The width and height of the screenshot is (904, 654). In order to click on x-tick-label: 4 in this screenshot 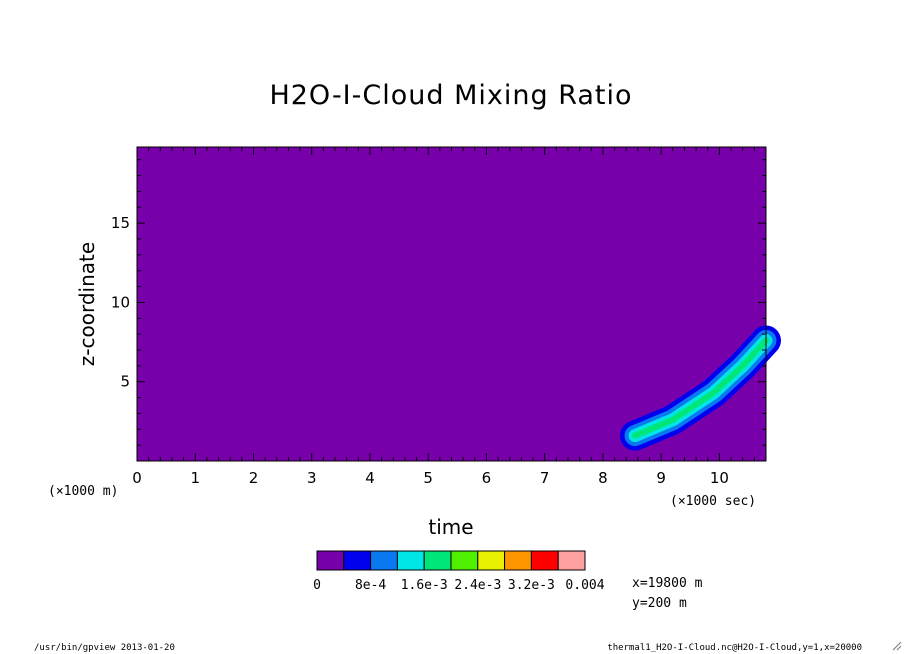, I will do `click(370, 478)`.